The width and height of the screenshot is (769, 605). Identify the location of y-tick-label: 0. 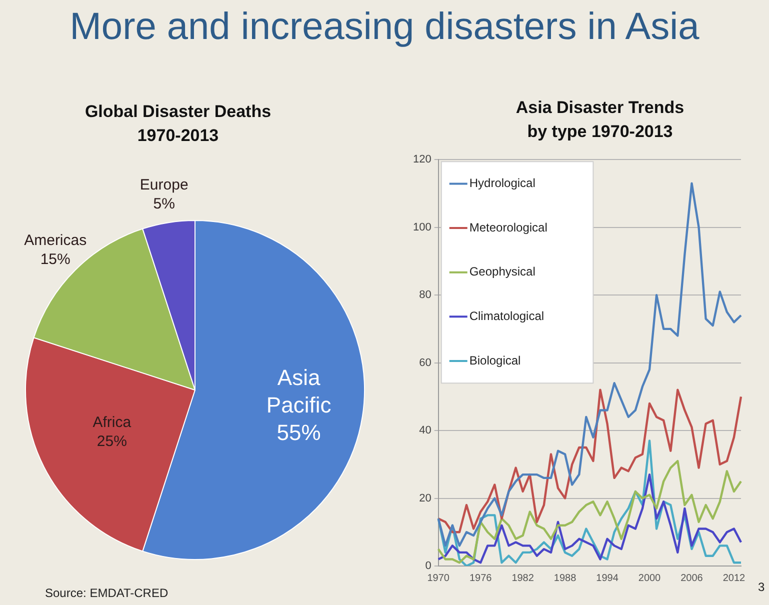
(428, 566).